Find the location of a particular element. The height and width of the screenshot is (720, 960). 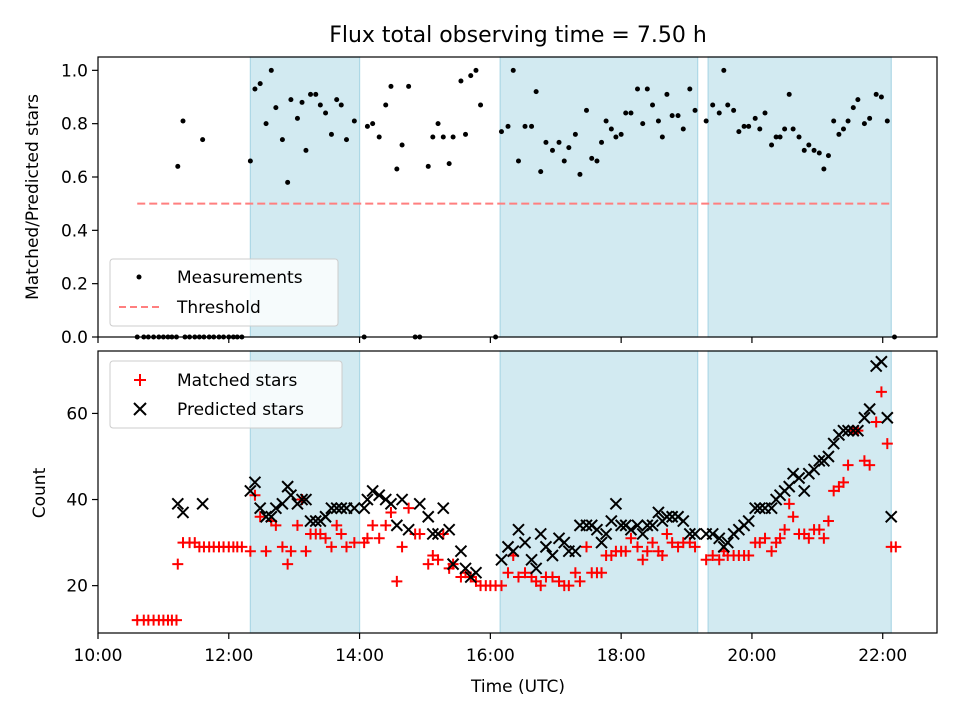

bottom-xtick-label: 22:00 is located at coordinates (882, 656).